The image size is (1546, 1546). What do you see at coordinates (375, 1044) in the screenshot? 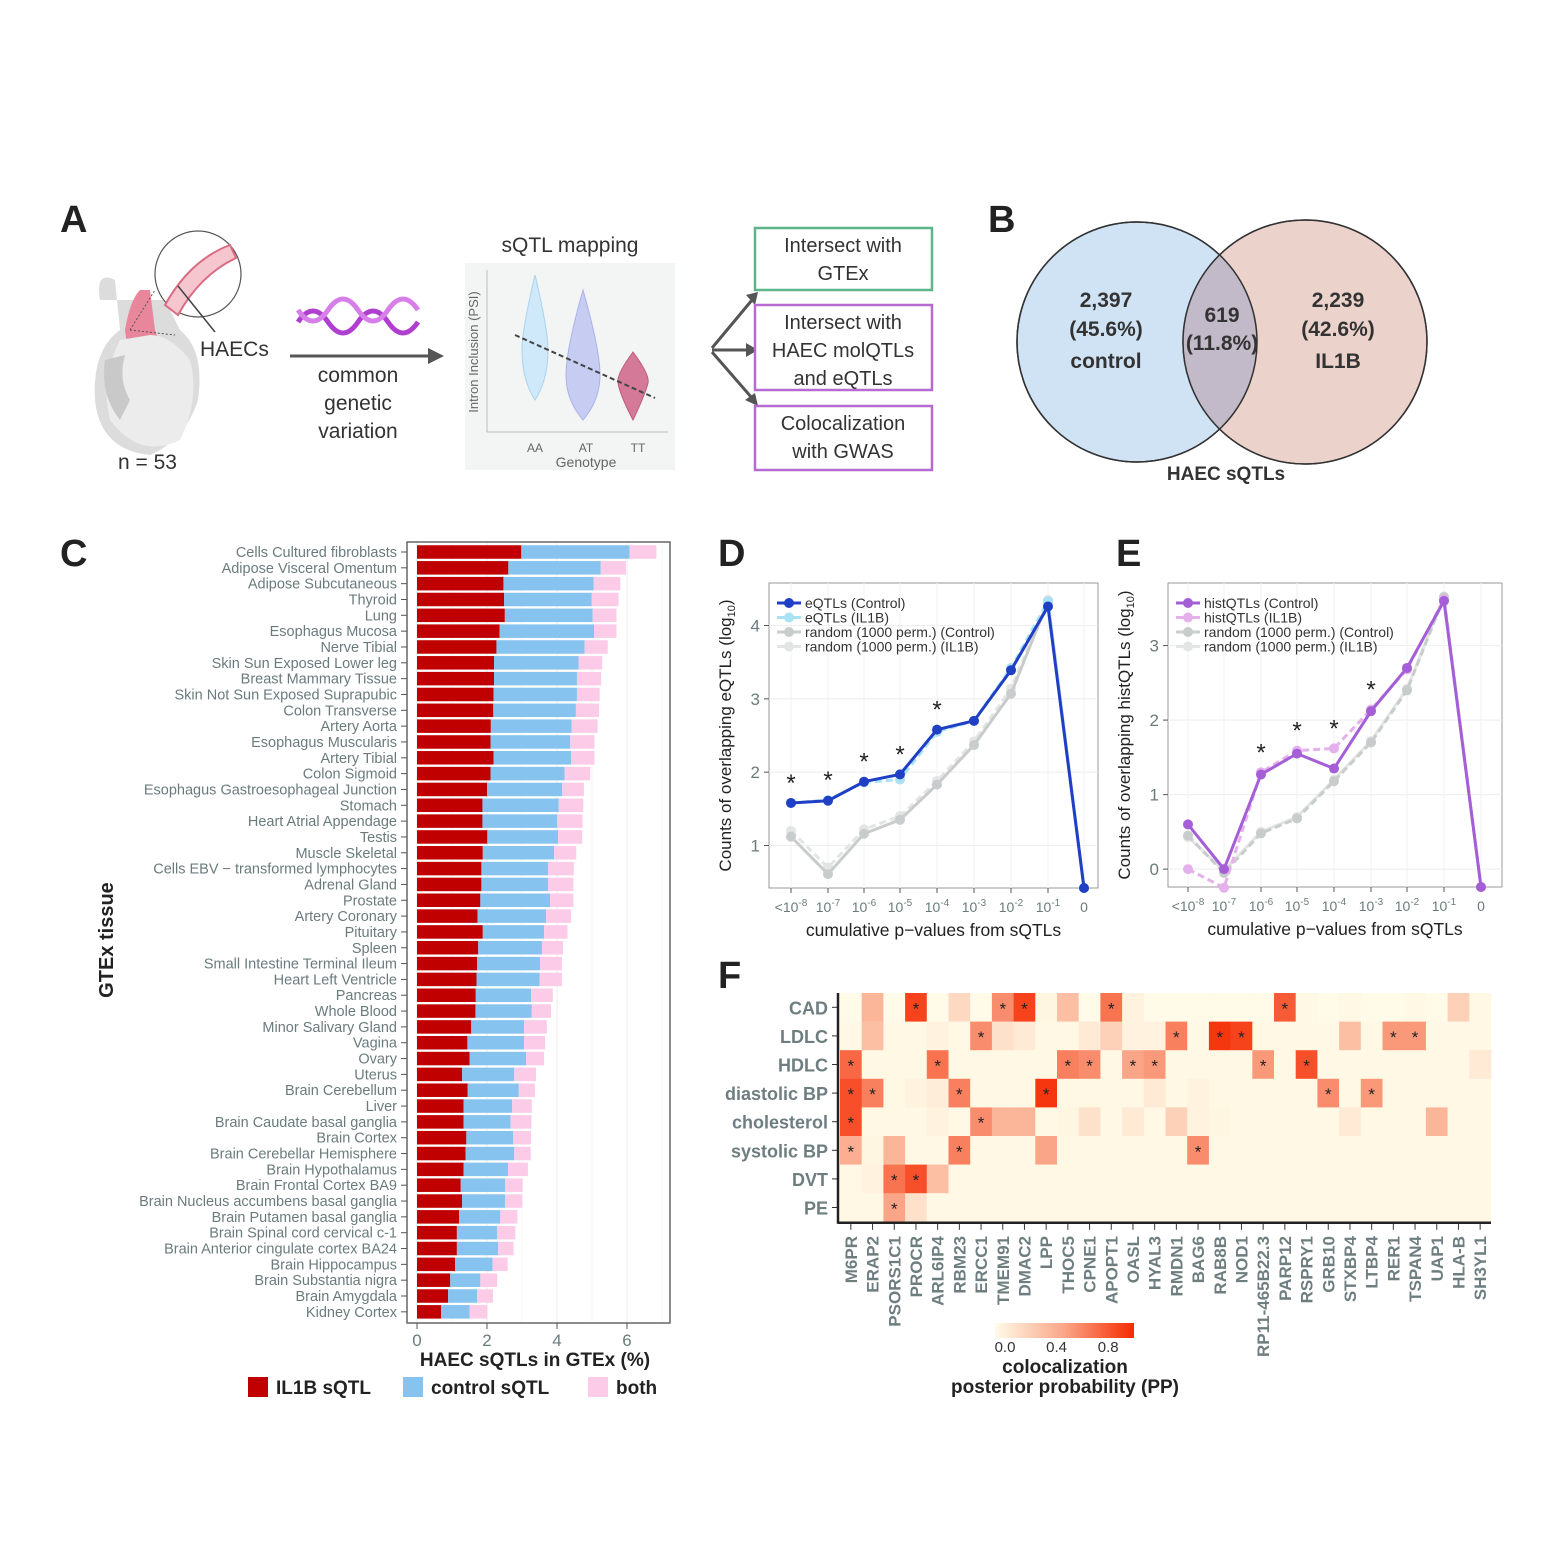
I see `c-tissue-label: Vagina` at bounding box center [375, 1044].